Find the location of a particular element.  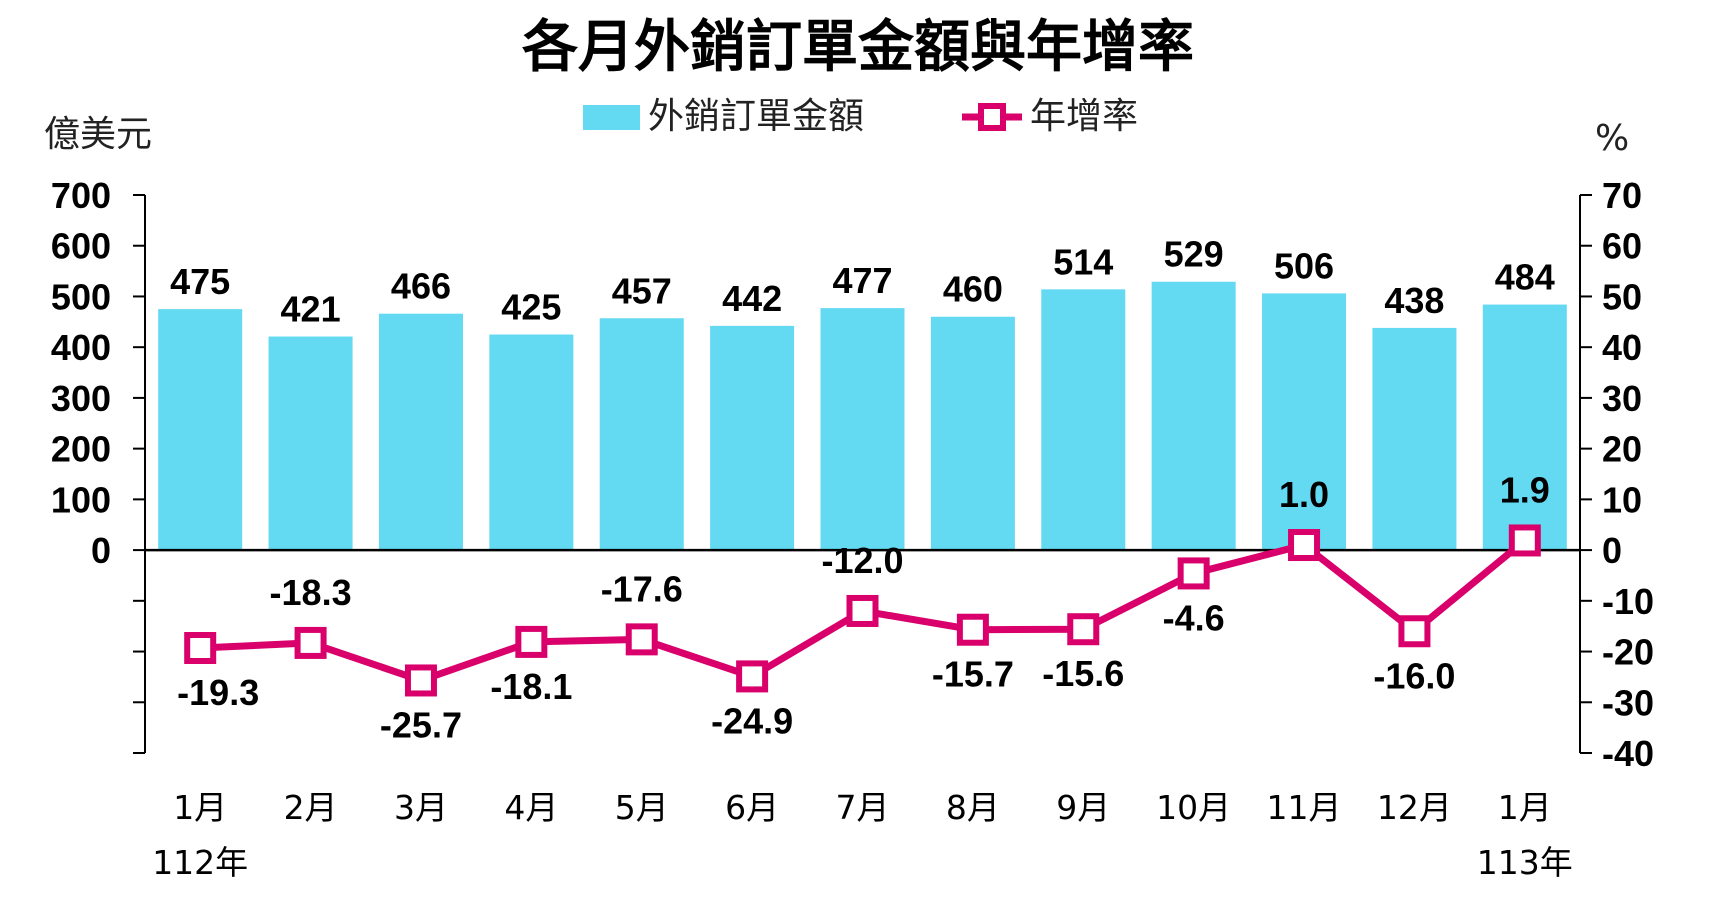

bar-value-label: 506 is located at coordinates (1304, 265).